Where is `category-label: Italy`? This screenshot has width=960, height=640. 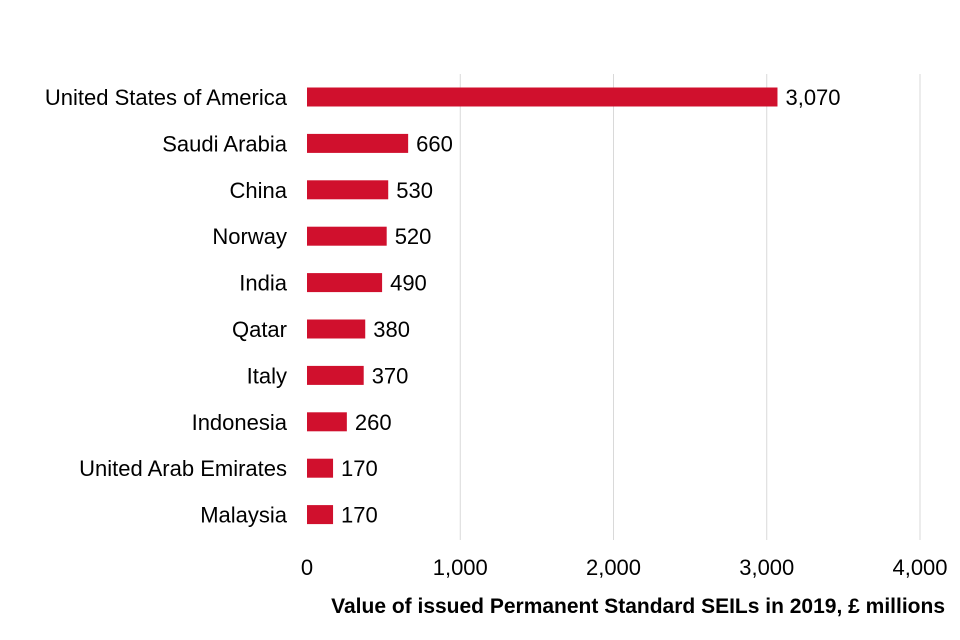
category-label: Italy is located at coordinates (267, 375).